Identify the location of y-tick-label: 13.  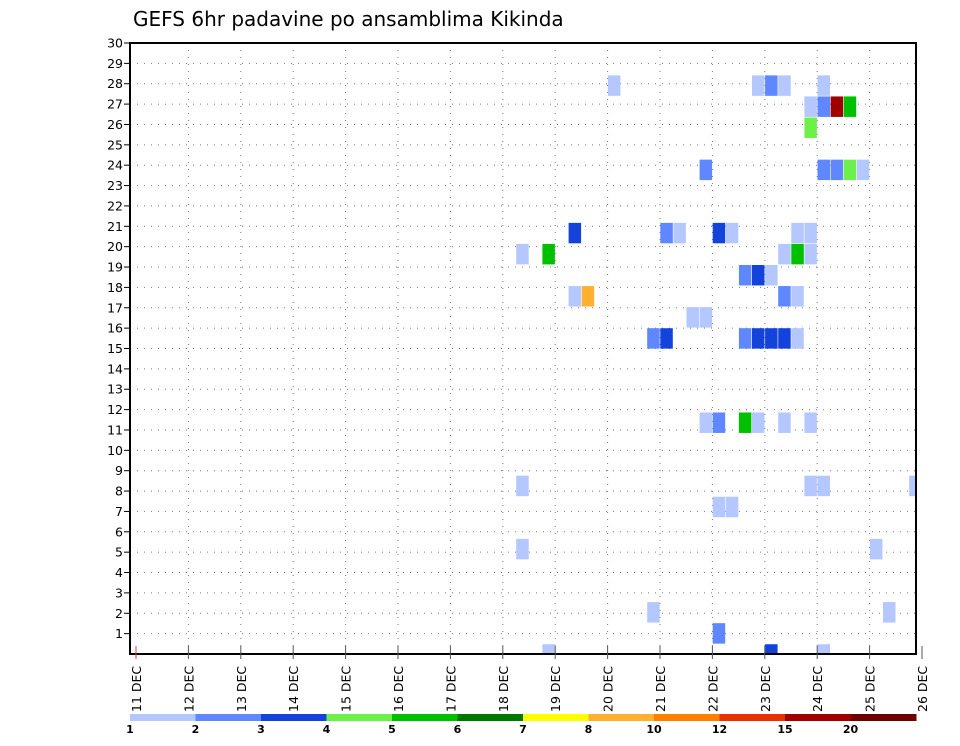
(115, 389).